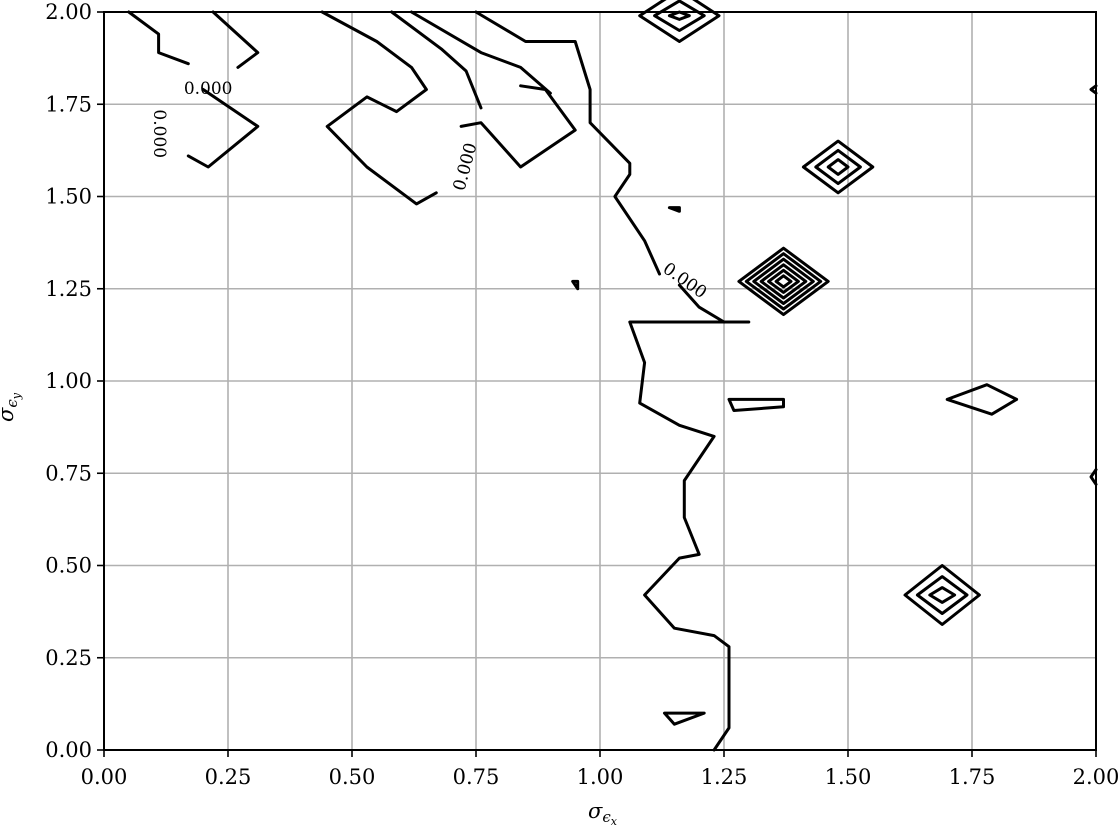 The image size is (1119, 825). I want to click on x-axis-label-subsub: x, so click(614, 820).